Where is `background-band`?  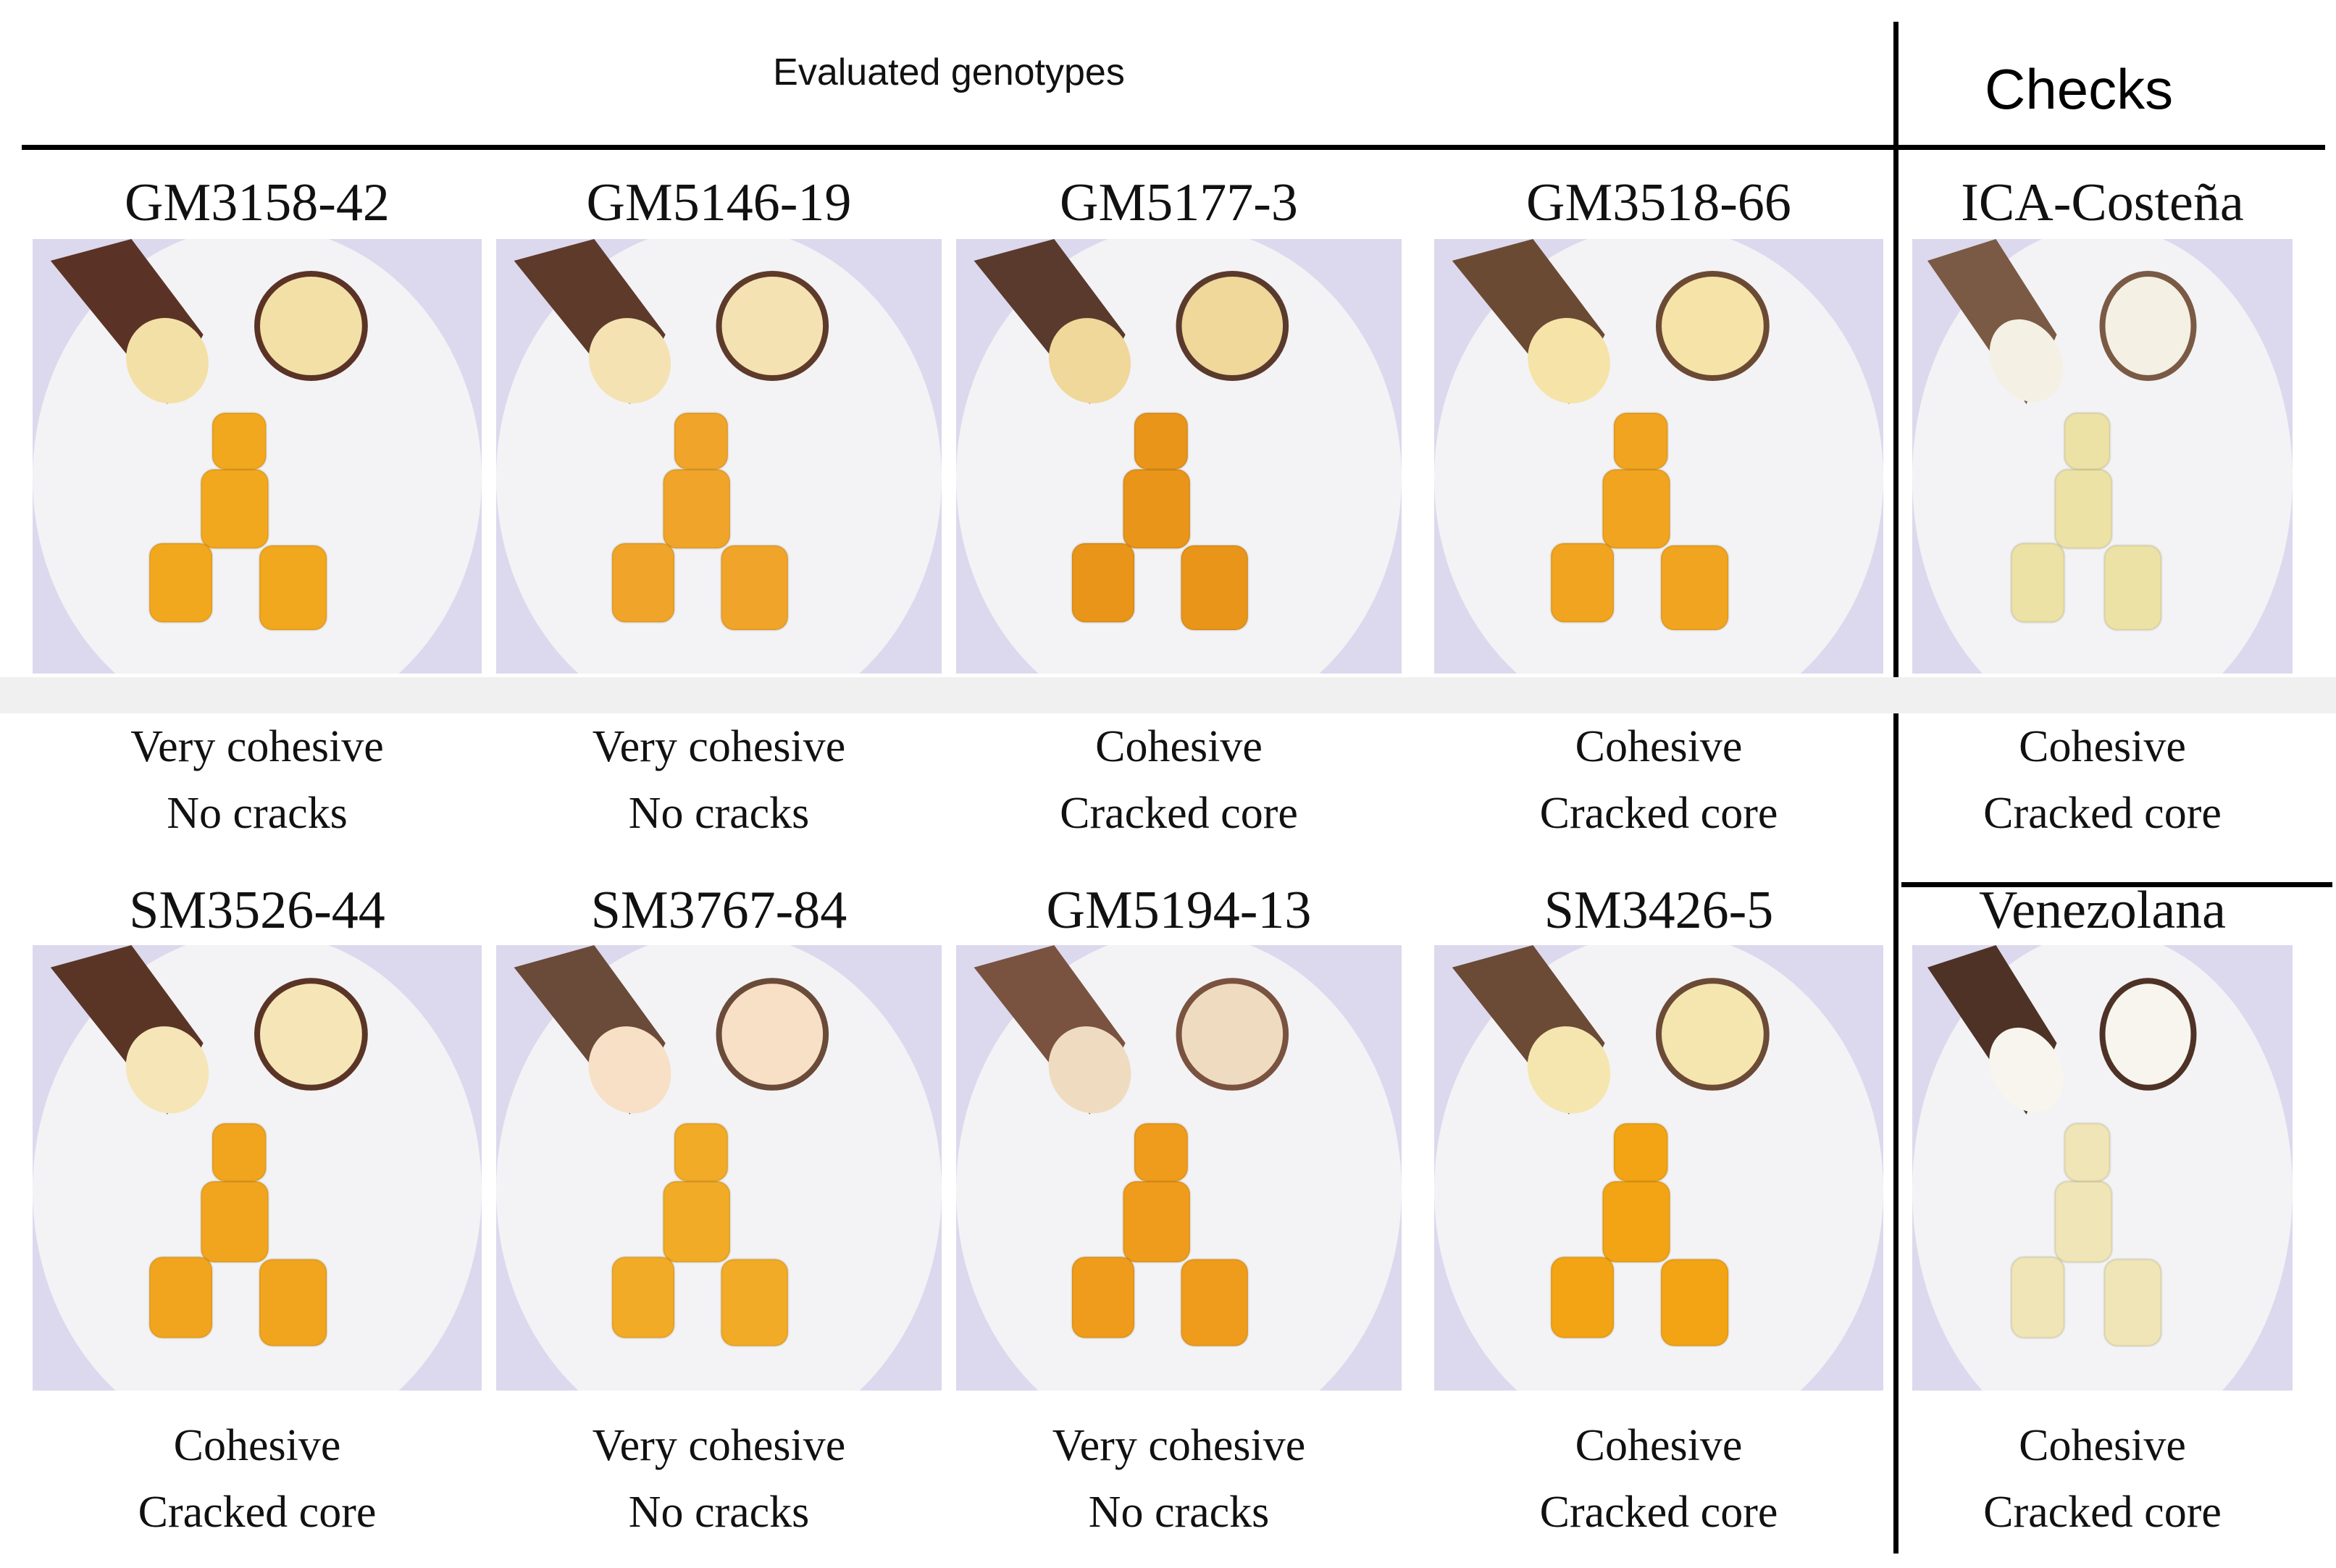
background-band is located at coordinates (960, 695).